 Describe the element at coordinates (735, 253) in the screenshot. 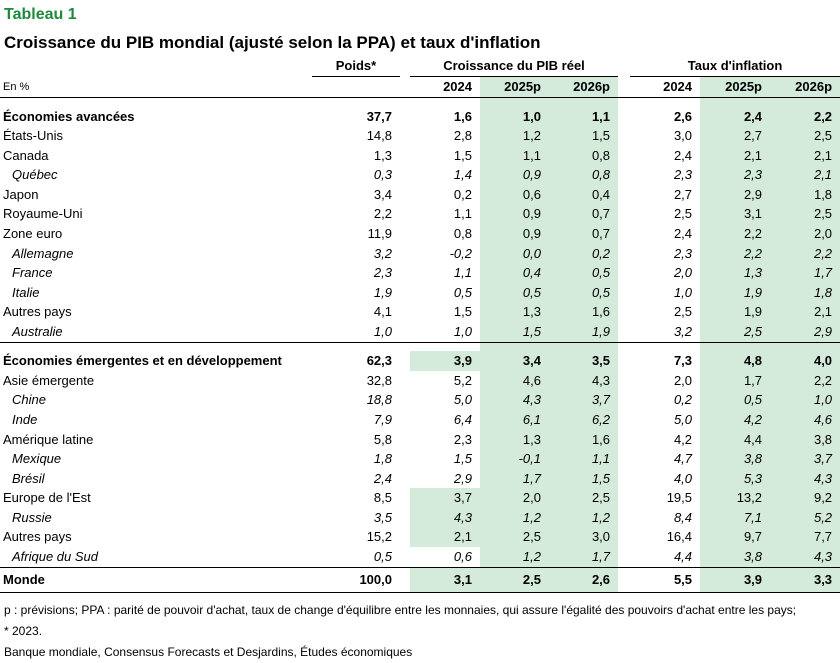

I see `inflation-2025p-cell: 2,2` at that location.